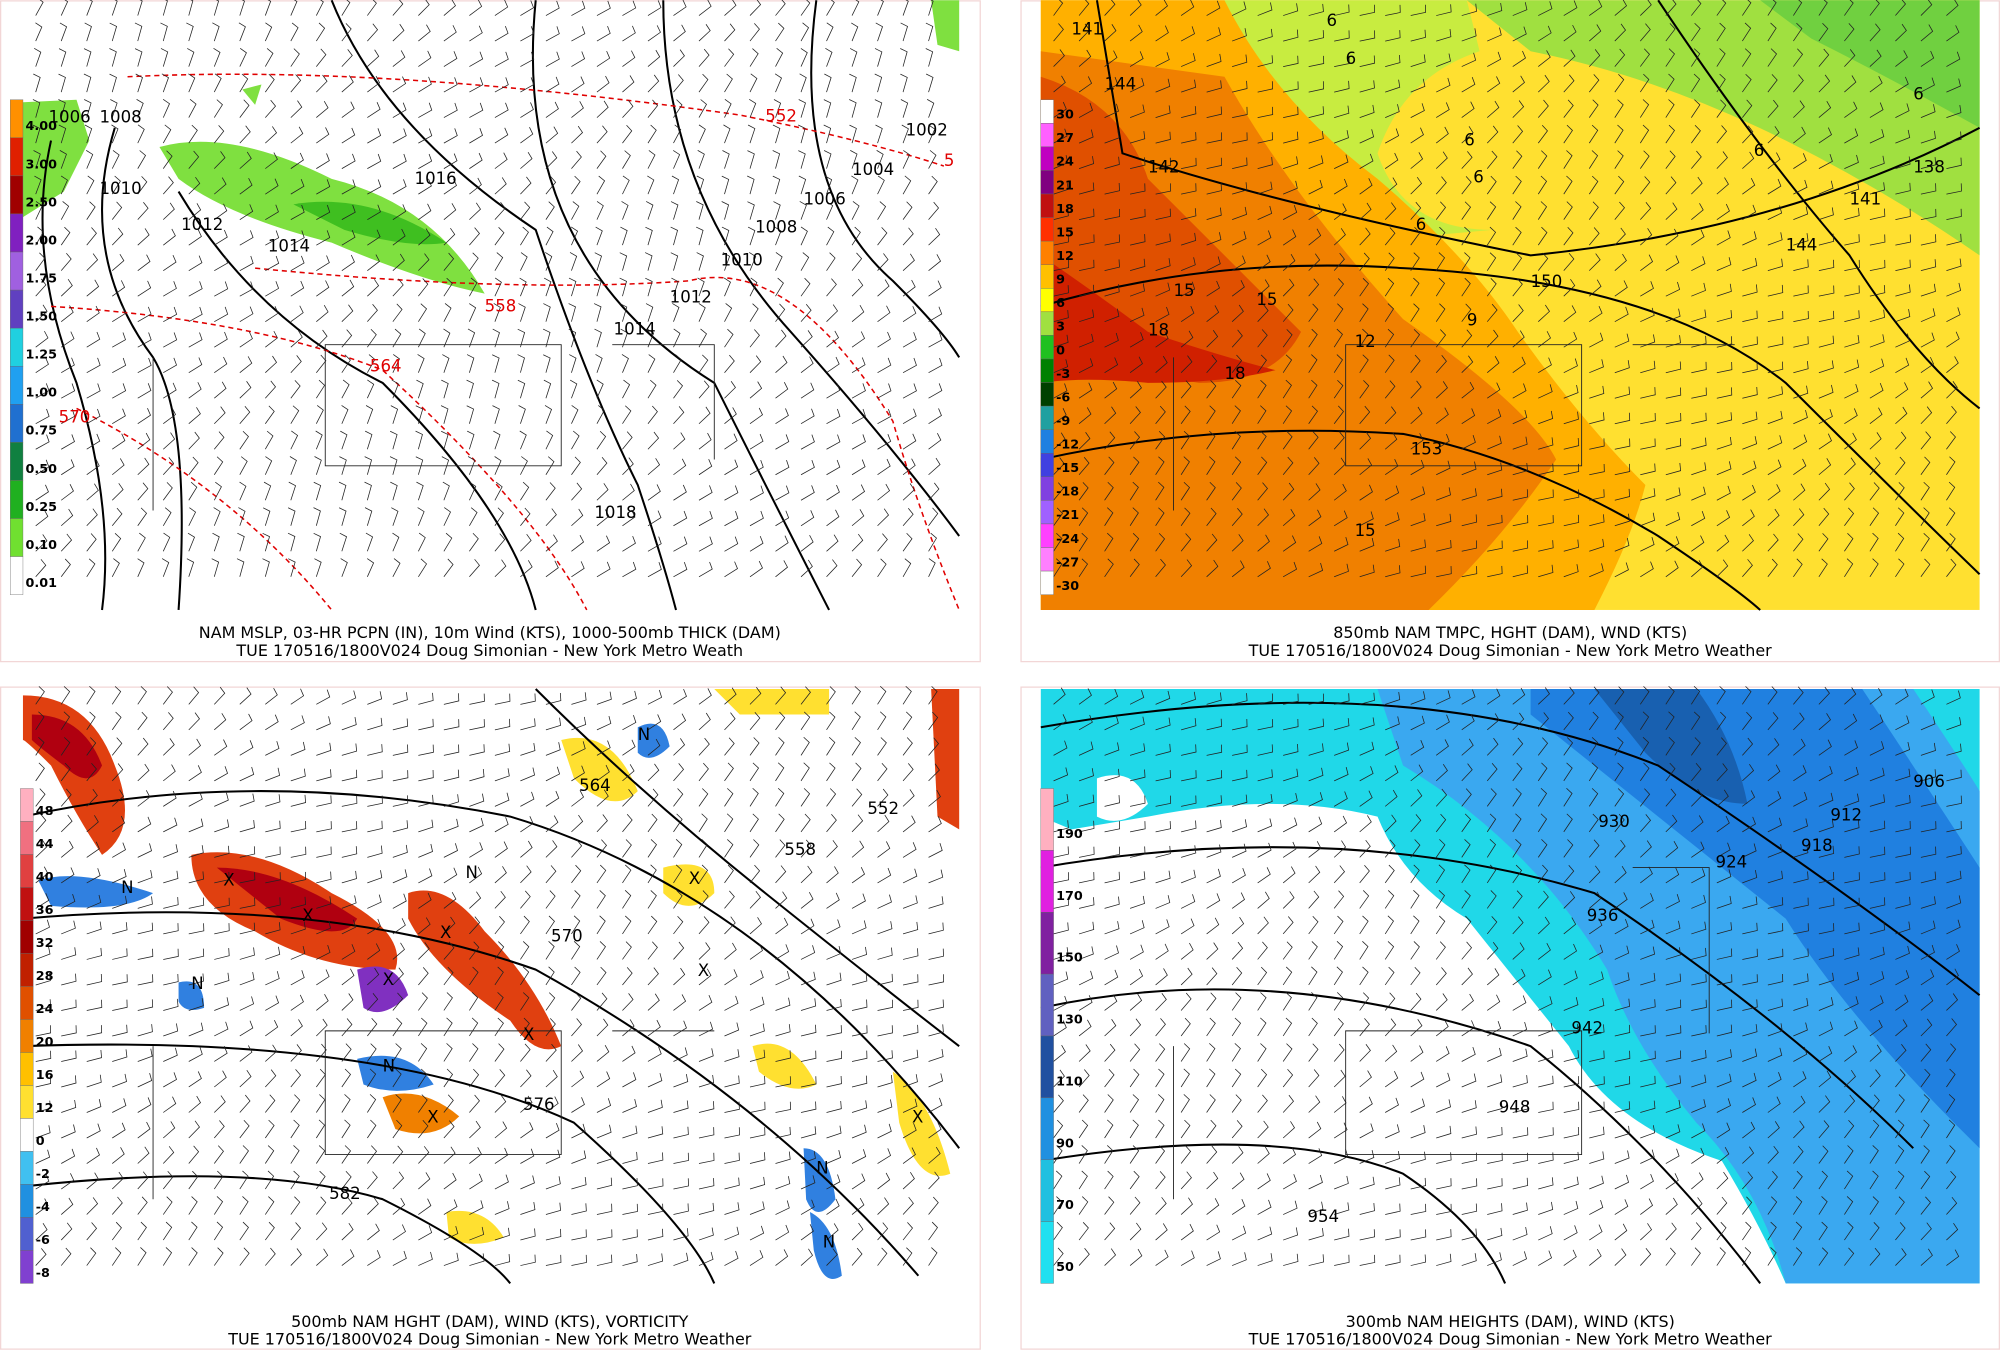  What do you see at coordinates (1164, 166) in the screenshot?
I see `contour-label: 142` at bounding box center [1164, 166].